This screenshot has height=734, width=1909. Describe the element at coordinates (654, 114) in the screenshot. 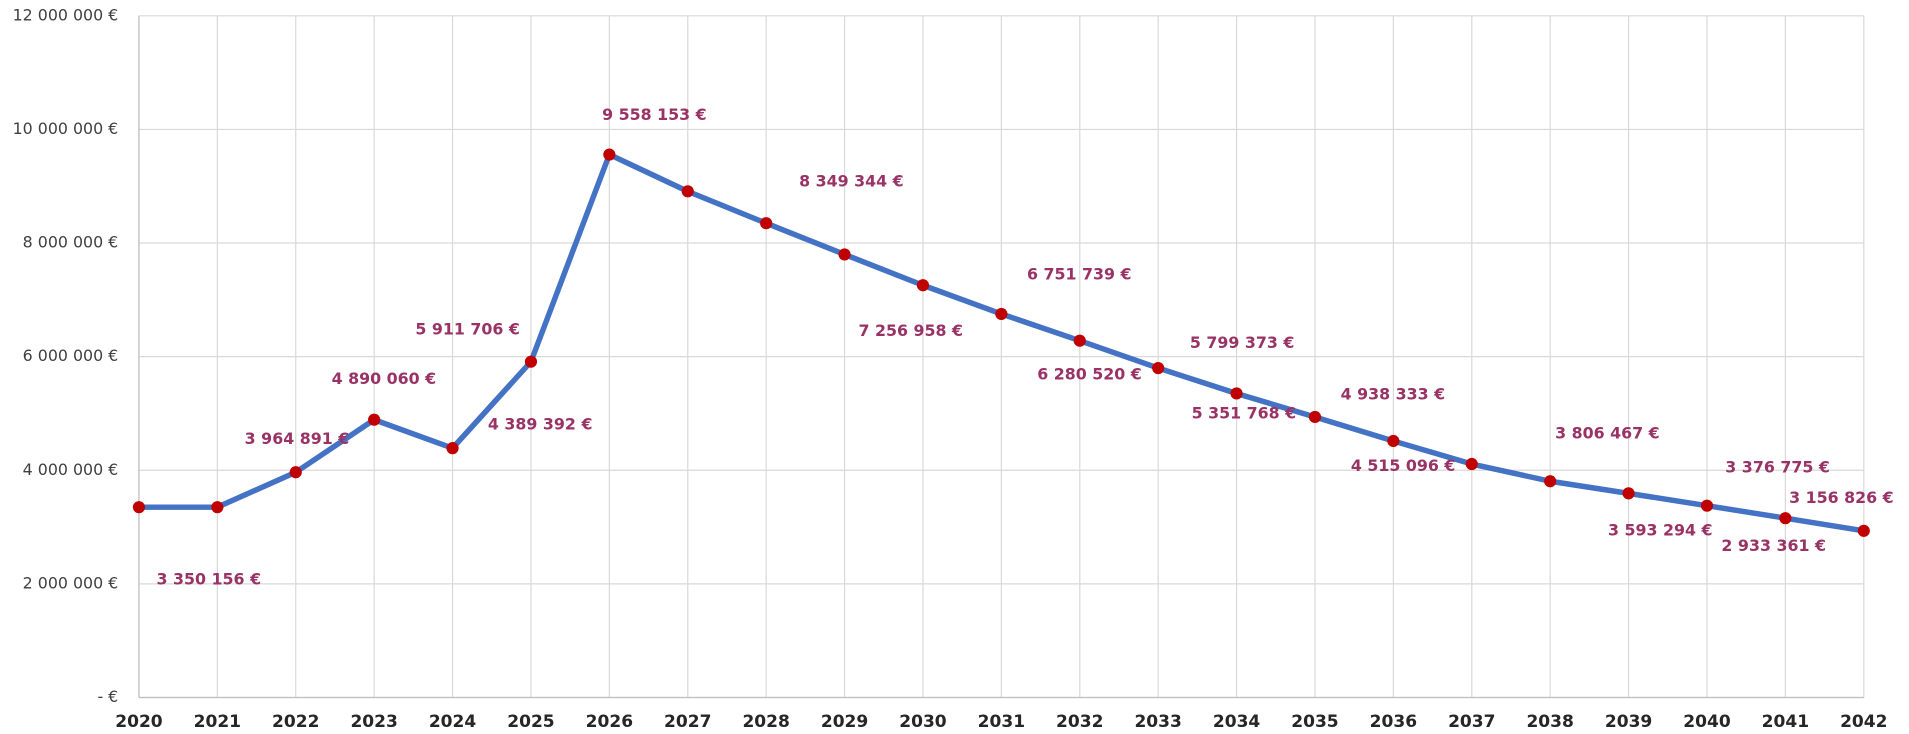

I see `data-label: 9 558 153 €` at that location.